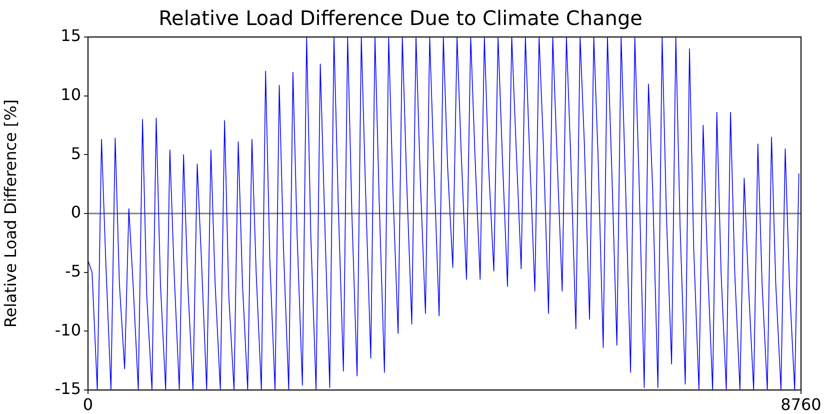 This screenshot has width=828, height=414. I want to click on y-axis-title: Relative Load Difference [%], so click(10, 213).